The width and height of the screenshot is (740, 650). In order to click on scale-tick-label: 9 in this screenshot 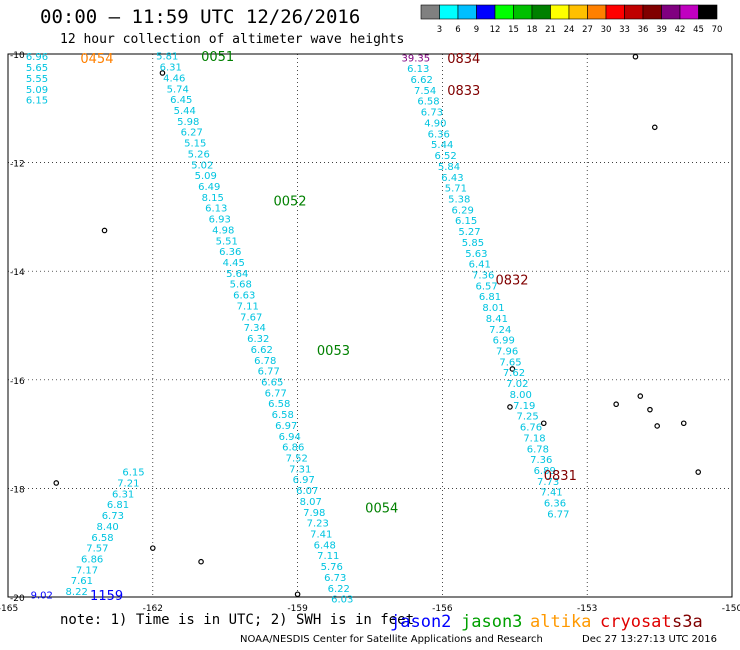, I will do `click(476, 30)`.